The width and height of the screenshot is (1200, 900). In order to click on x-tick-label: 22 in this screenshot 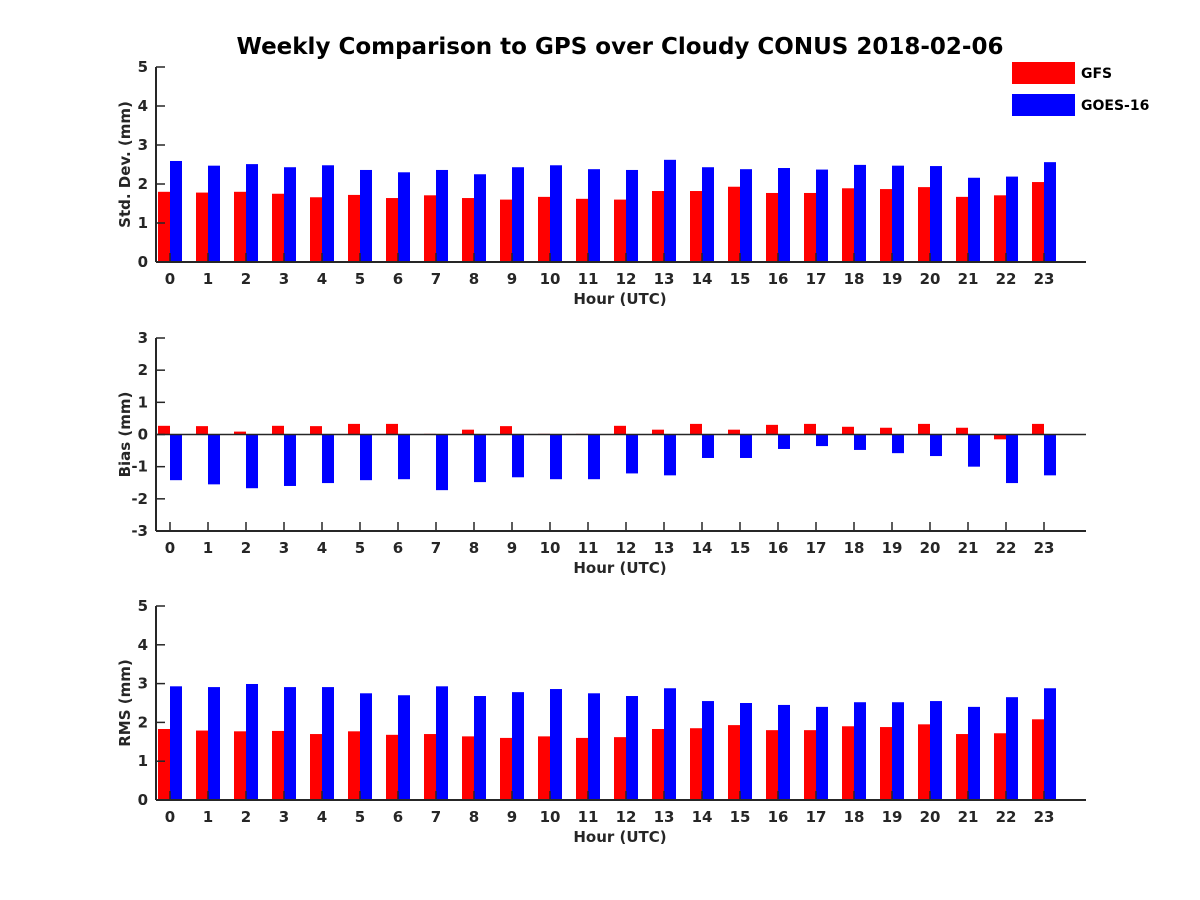, I will do `click(1006, 548)`.